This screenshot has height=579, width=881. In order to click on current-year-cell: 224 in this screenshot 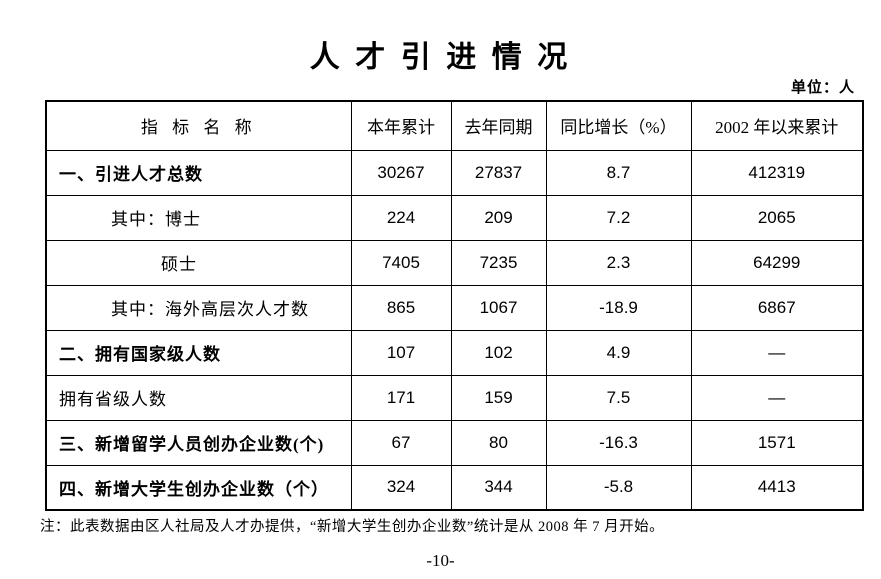, I will do `click(401, 217)`.